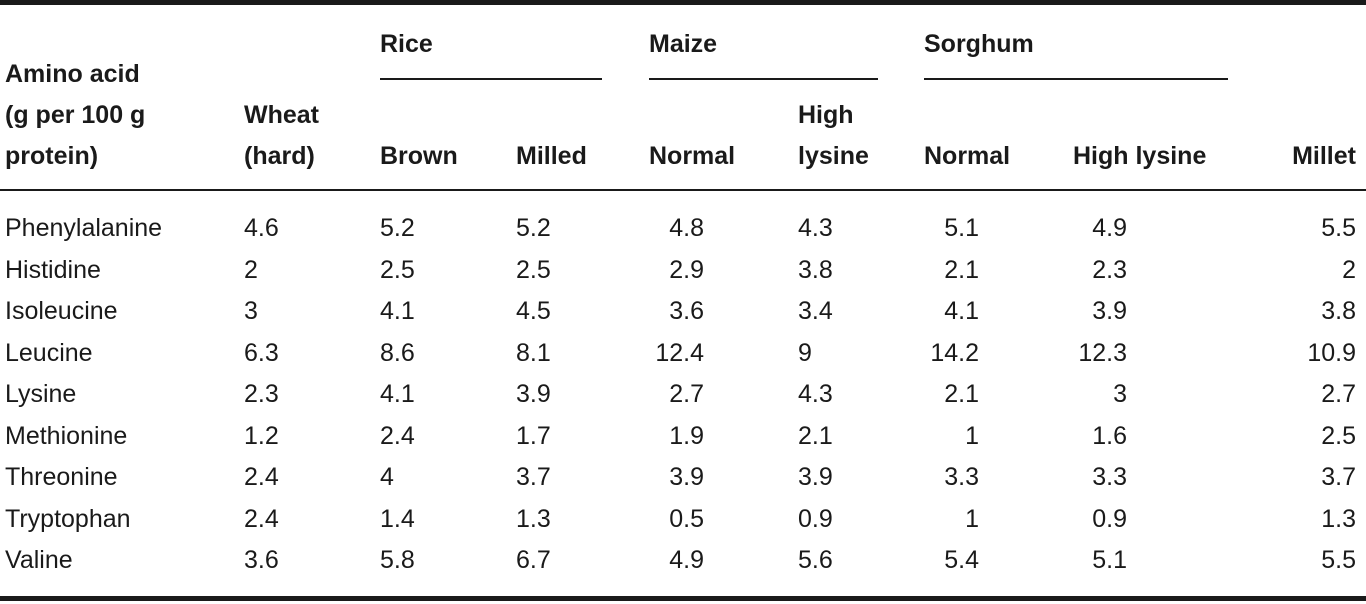 This screenshot has width=1366, height=604. I want to click on cell-wheat: 1.2, so click(261, 435).